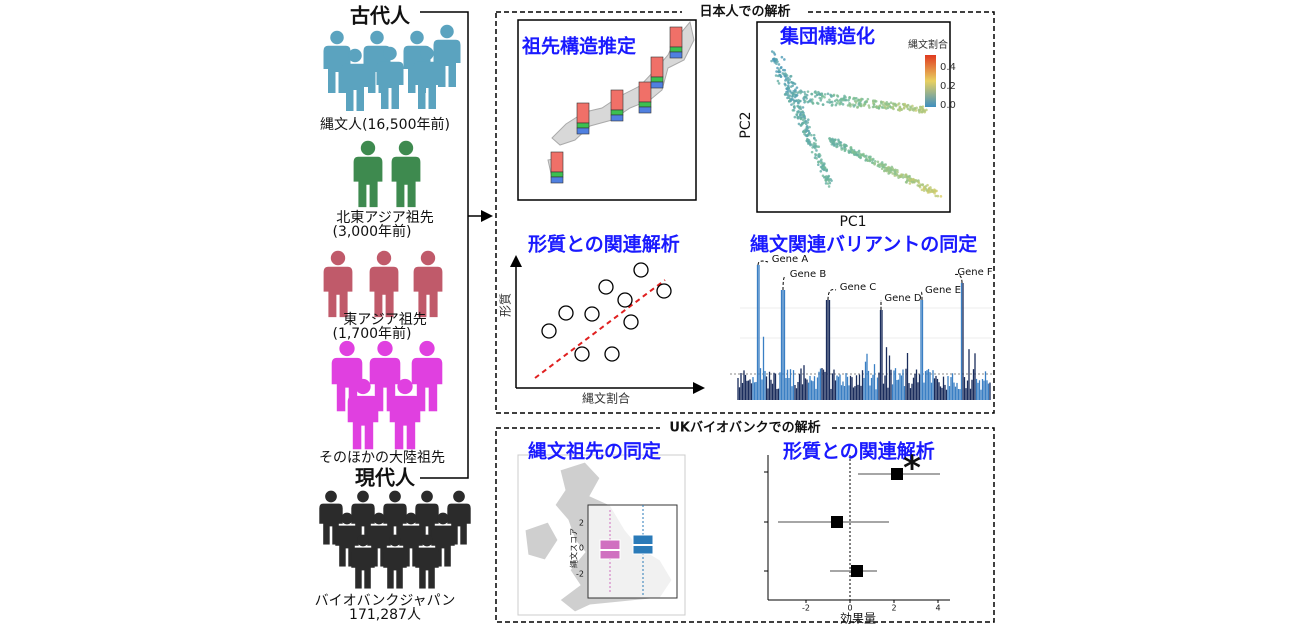  I want to click on forest-panel, so click(857, 529).